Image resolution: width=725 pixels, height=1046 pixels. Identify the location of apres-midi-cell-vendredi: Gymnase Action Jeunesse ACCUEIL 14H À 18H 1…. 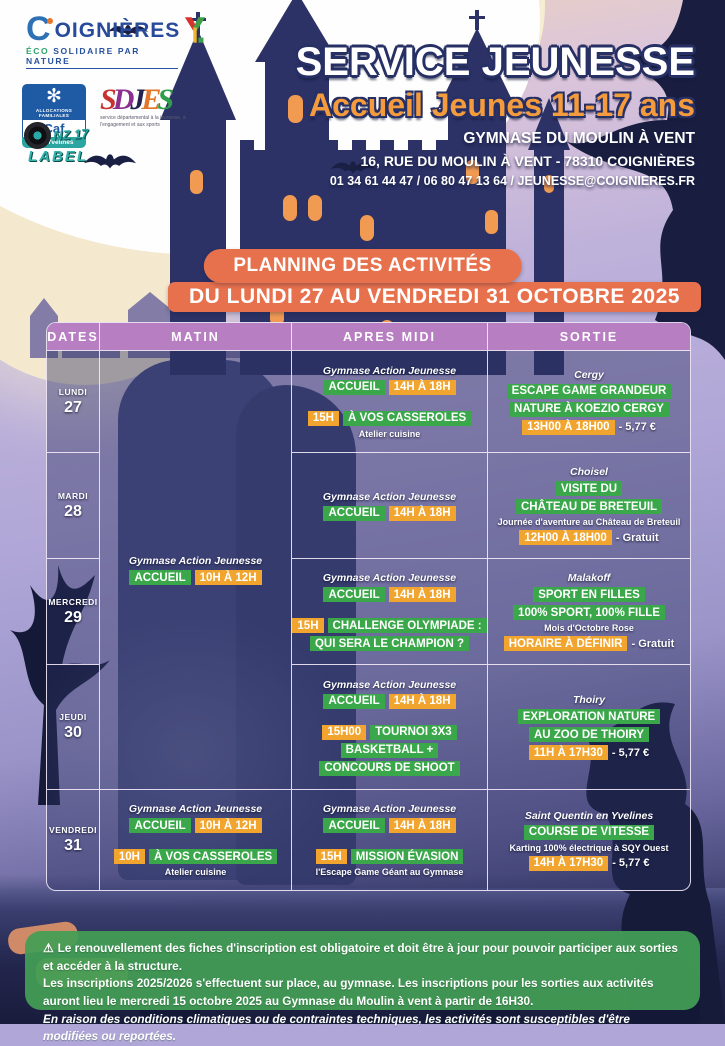
(389, 839).